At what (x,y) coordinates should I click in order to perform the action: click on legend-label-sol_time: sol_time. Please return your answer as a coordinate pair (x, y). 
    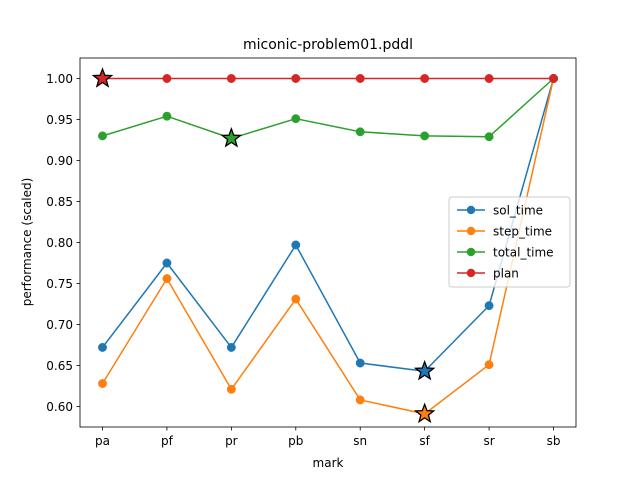
    Looking at the image, I should click on (518, 210).